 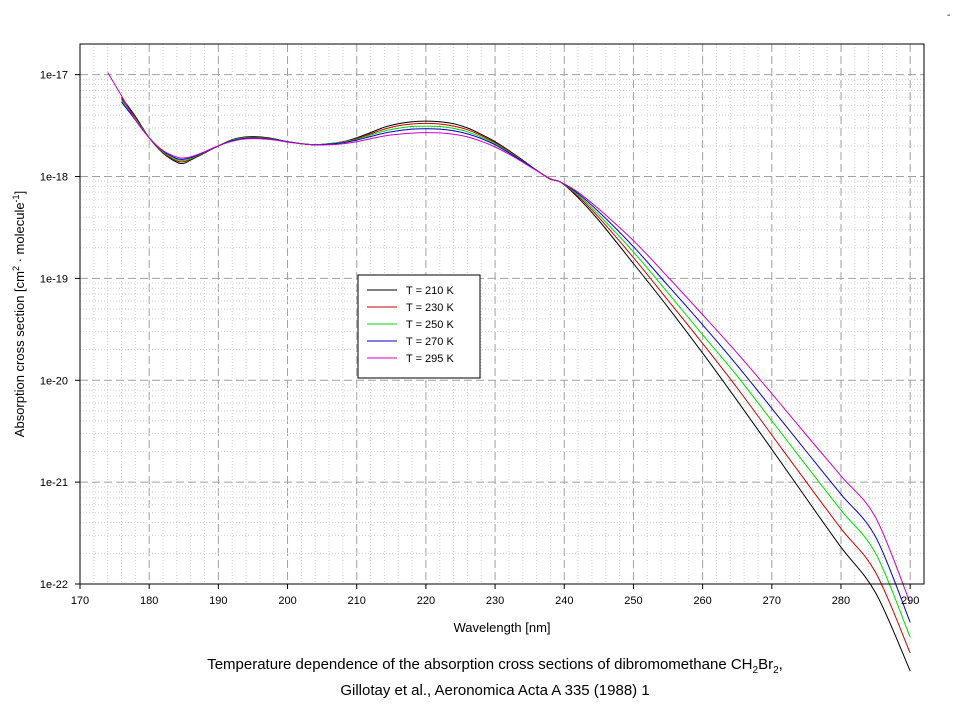 I want to click on x-tick-label: 280, so click(x=841, y=601).